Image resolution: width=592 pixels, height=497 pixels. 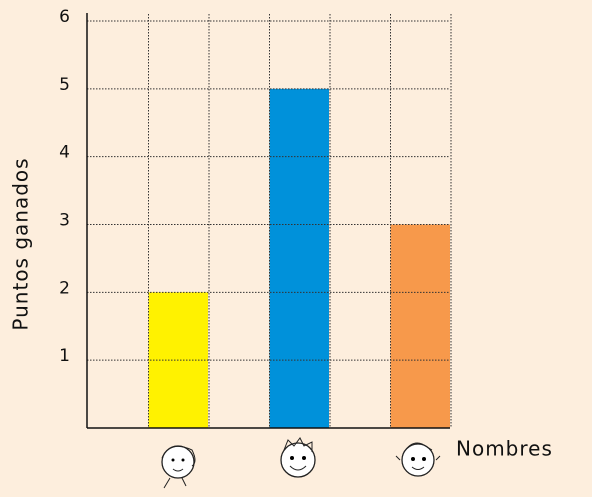 What do you see at coordinates (64, 85) in the screenshot?
I see `y-tick-label: 5` at bounding box center [64, 85].